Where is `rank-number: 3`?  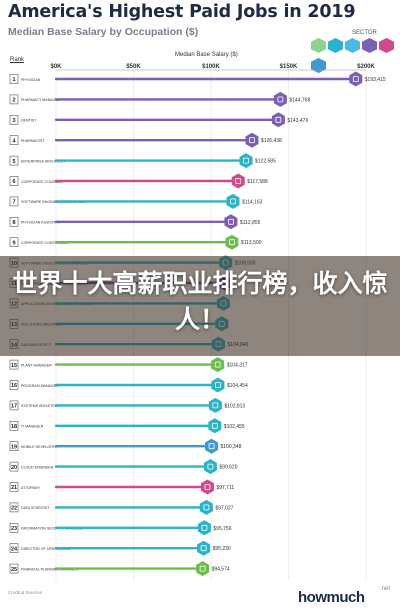
rank-number: 3 is located at coordinates (13, 121).